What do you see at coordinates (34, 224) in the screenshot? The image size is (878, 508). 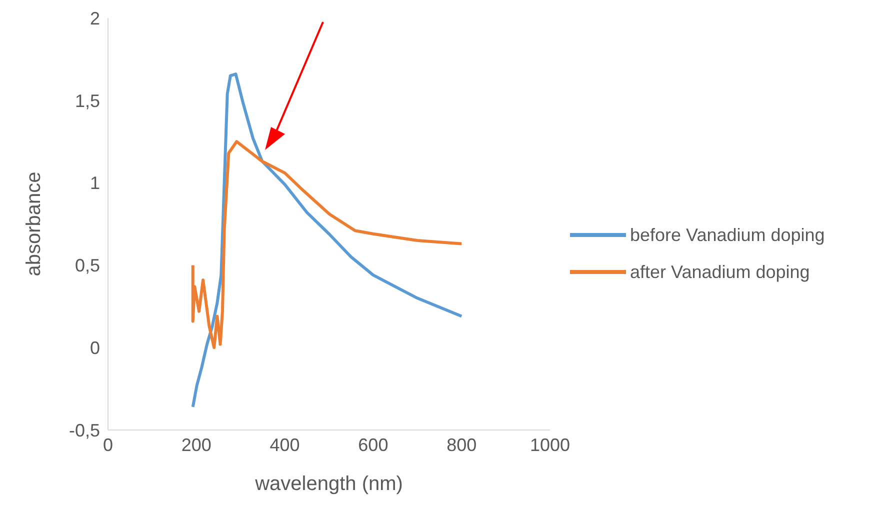 I see `y-axis-title: absorbance` at bounding box center [34, 224].